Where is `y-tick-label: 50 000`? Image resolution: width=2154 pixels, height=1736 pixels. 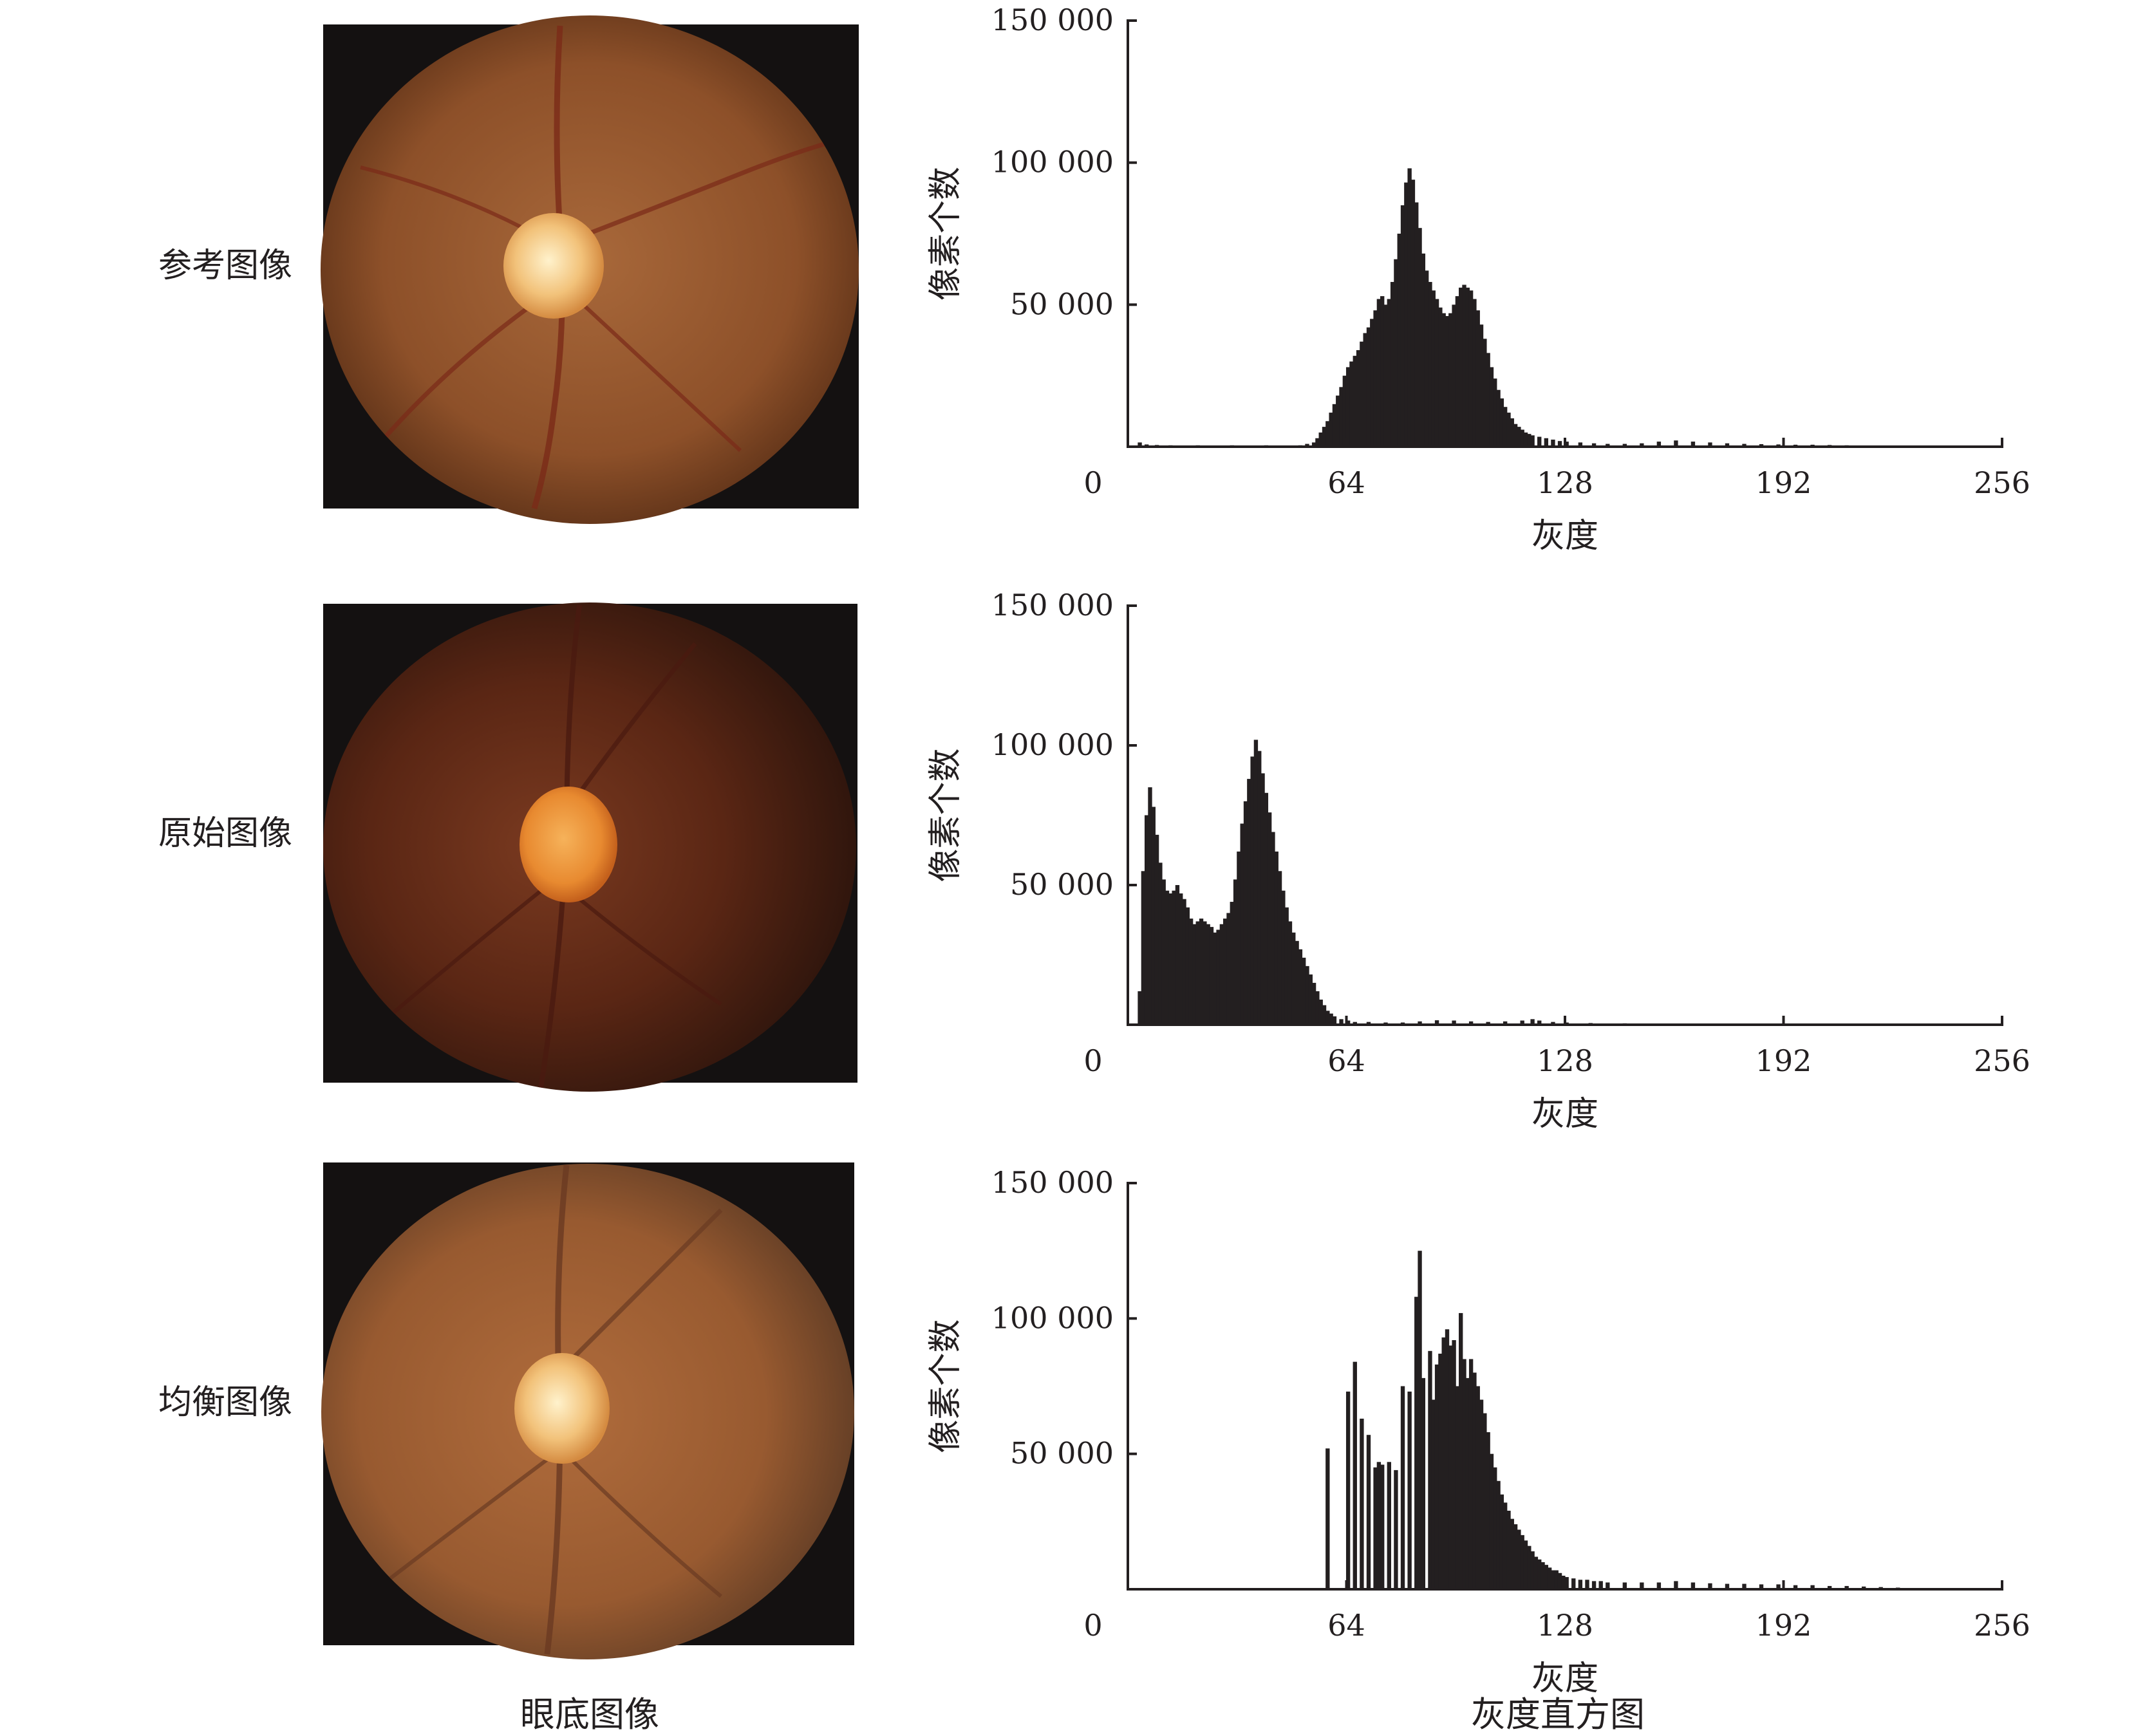 y-tick-label: 50 000 is located at coordinates (1062, 303).